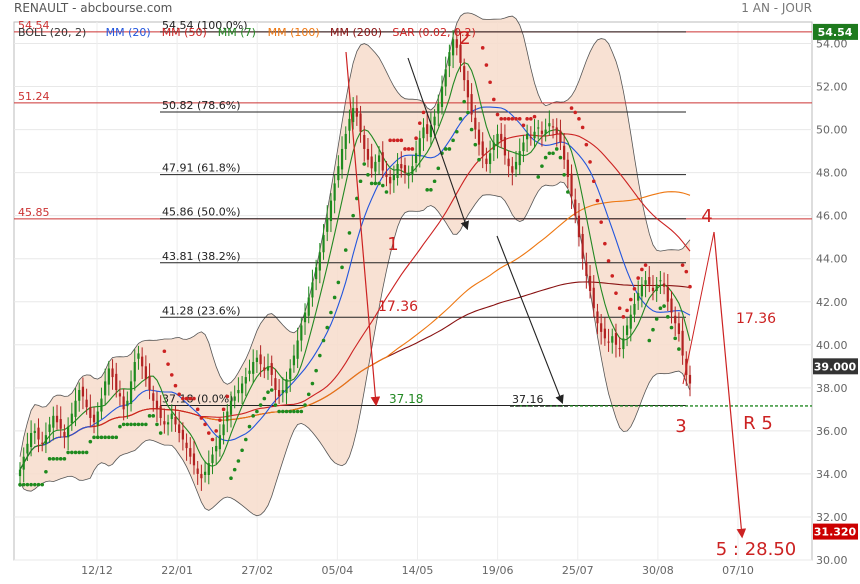 Image resolution: width=860 pixels, height=584 pixels. What do you see at coordinates (756, 319) in the screenshot?
I see `range-label-right: 17.36` at bounding box center [756, 319].